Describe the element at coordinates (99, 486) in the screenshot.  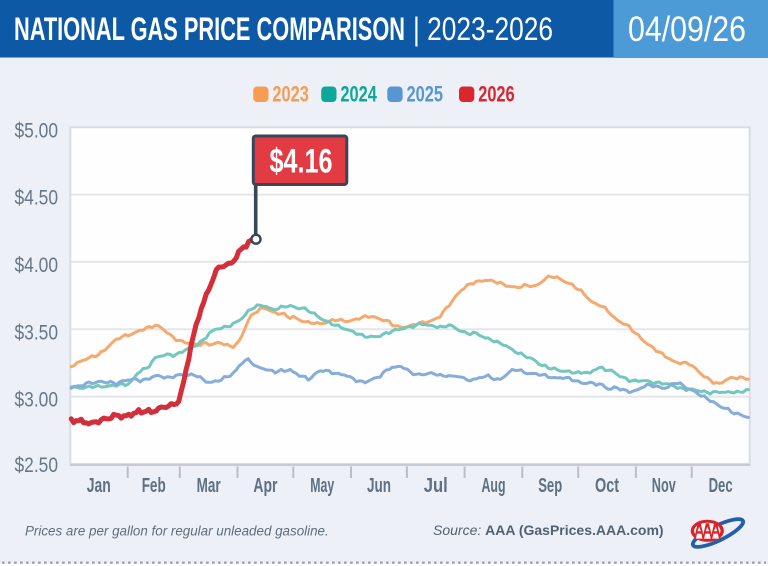
I see `svg-text: Jan` at that location.